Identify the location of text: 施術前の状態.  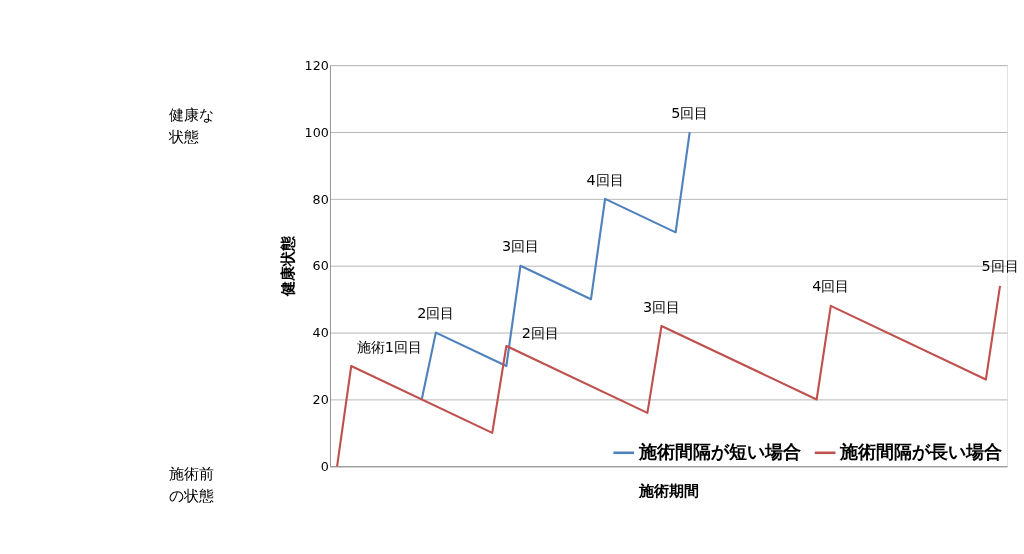
(192, 485).